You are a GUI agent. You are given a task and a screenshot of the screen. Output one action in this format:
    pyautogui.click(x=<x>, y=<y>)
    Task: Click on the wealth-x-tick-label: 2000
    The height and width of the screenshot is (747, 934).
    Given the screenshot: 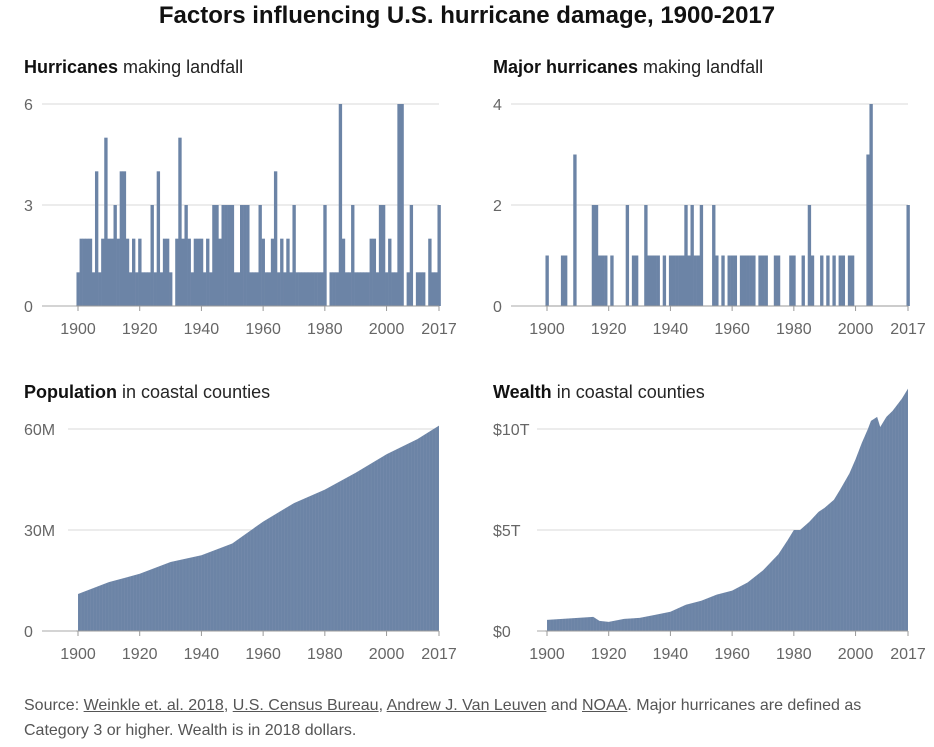 What is the action you would take?
    pyautogui.click(x=856, y=654)
    